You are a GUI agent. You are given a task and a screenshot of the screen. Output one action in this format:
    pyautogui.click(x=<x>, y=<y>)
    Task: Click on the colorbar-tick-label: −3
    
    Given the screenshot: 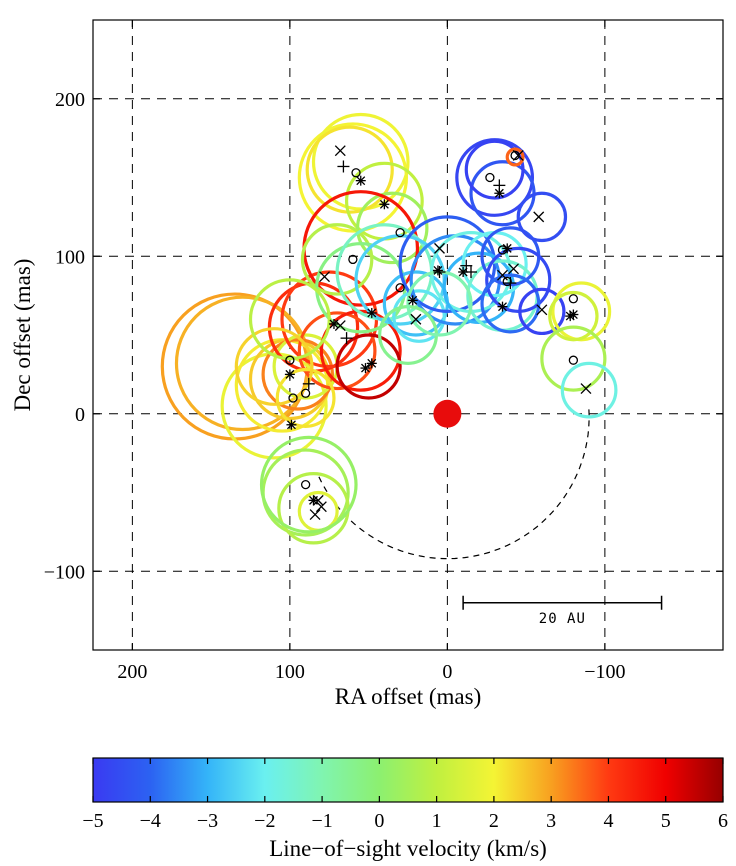 What is the action you would take?
    pyautogui.click(x=207, y=821)
    